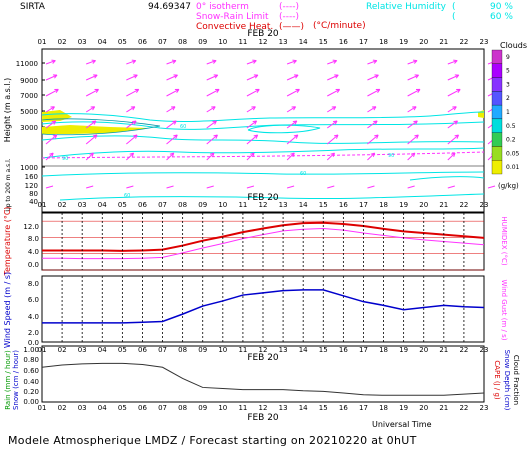 The width and height of the screenshot is (528, 454). What do you see at coordinates (443, 350) in the screenshot?
I see `bottom-hour-a-tick: 21` at bounding box center [443, 350].